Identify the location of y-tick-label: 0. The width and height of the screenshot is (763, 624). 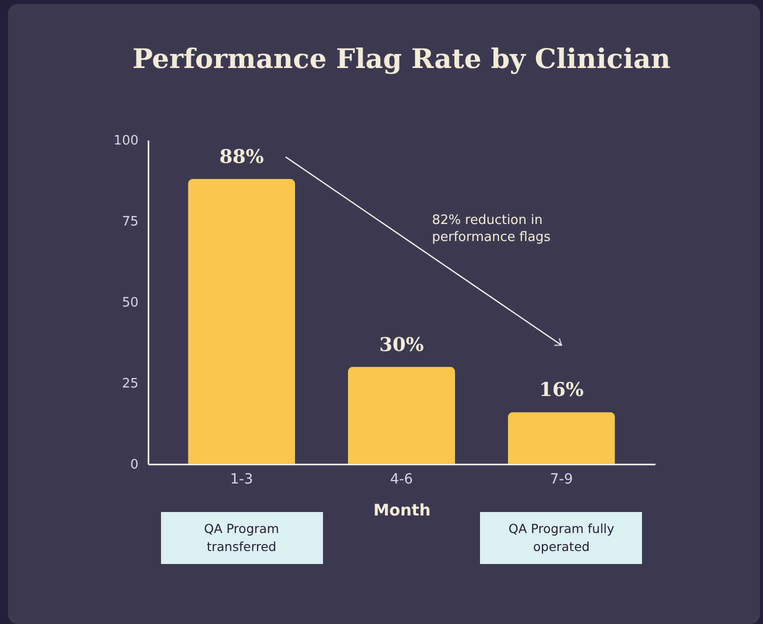
(134, 465).